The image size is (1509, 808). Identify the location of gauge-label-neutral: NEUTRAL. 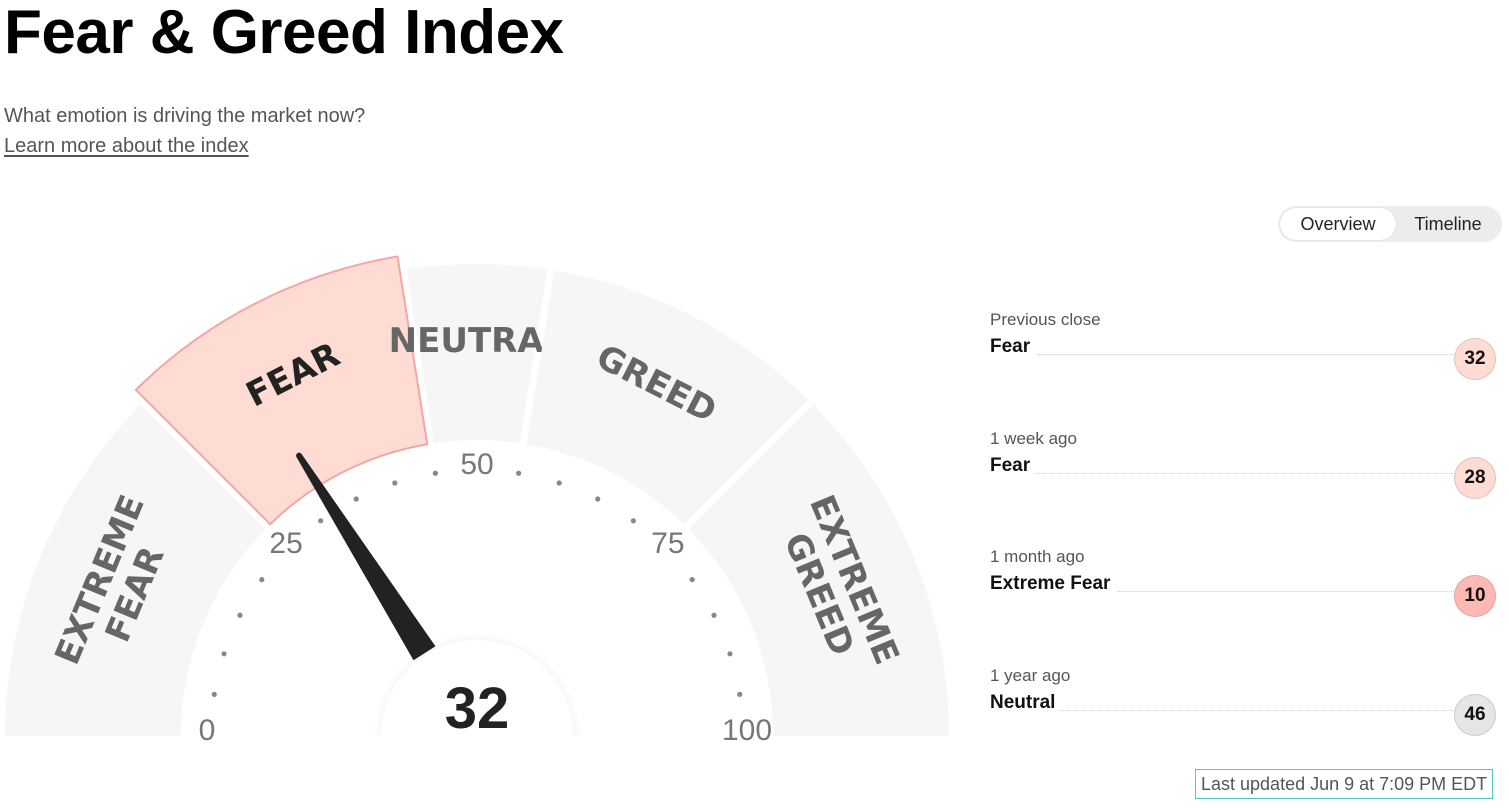
(477, 341).